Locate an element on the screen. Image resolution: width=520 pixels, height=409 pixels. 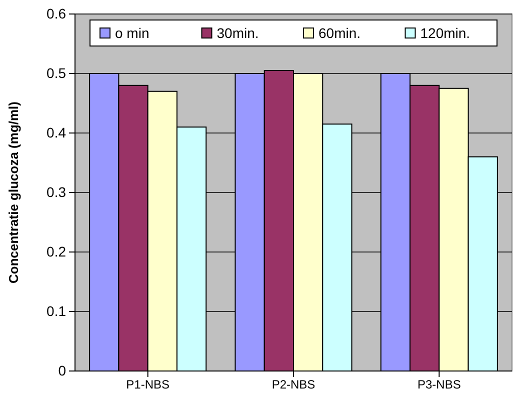
x-tick-label: P1-NBS is located at coordinates (148, 385).